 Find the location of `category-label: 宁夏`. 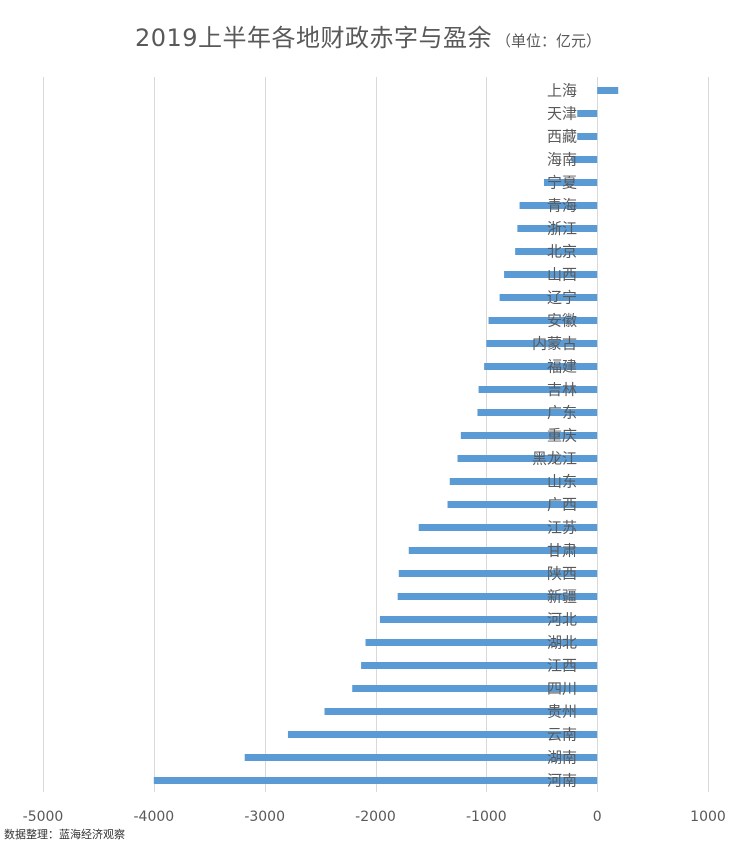

category-label: 宁夏 is located at coordinates (562, 183).